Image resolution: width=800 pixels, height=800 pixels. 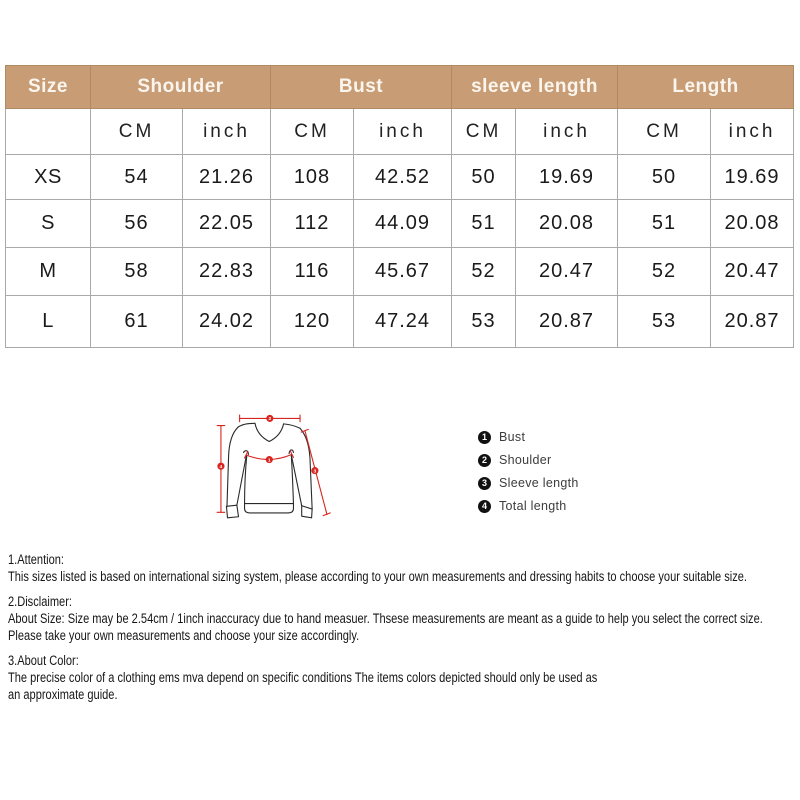 What do you see at coordinates (226, 321) in the screenshot?
I see `measurement-cell: 24.02` at bounding box center [226, 321].